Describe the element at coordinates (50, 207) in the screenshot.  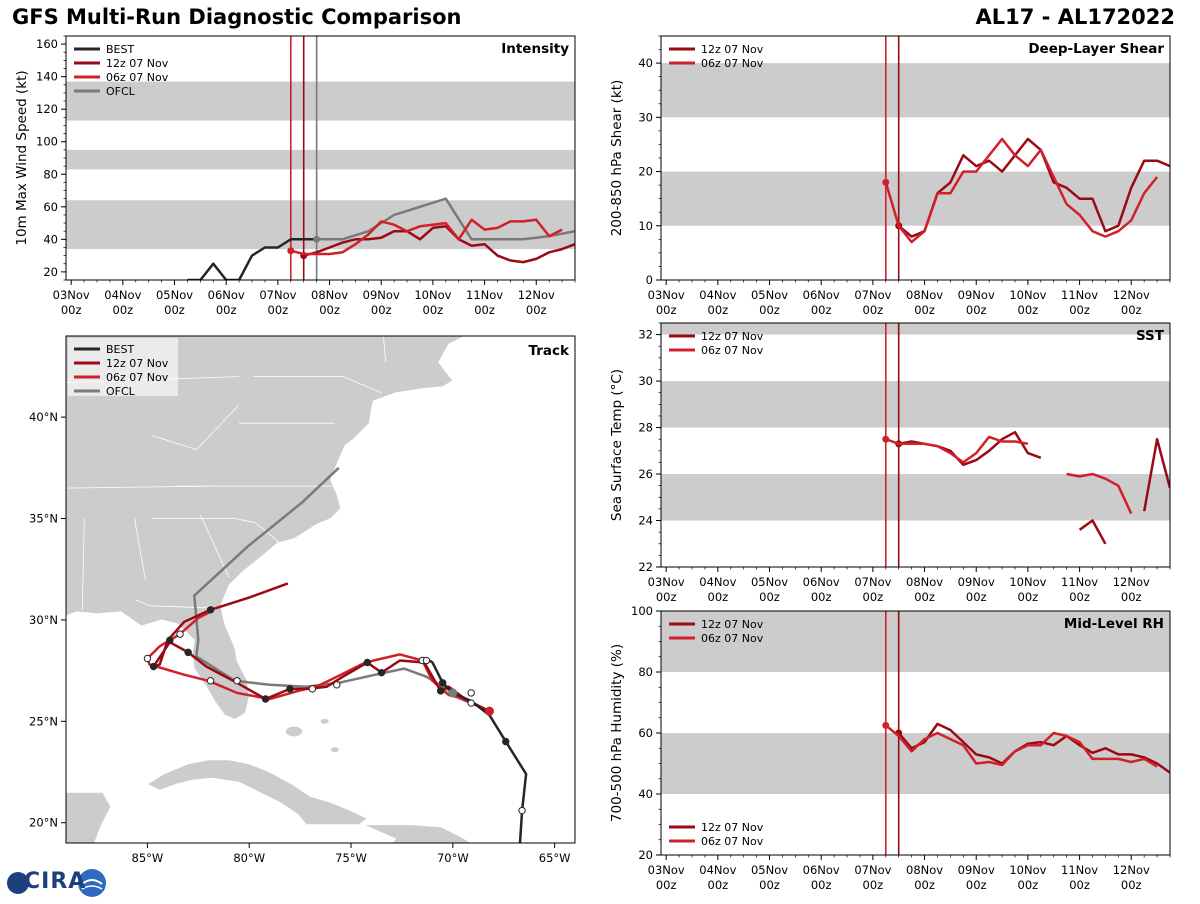
I see `intensity-ytick-label: 60` at that location.